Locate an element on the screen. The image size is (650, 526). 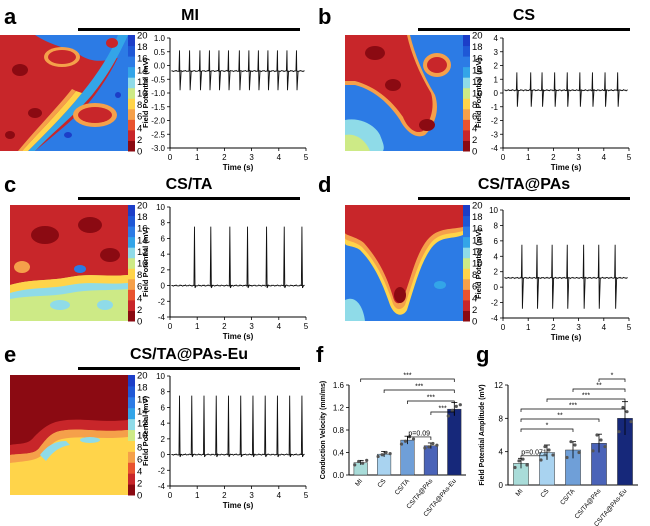
colorbar-tick-label: 0 is located at coordinates (139, 152).